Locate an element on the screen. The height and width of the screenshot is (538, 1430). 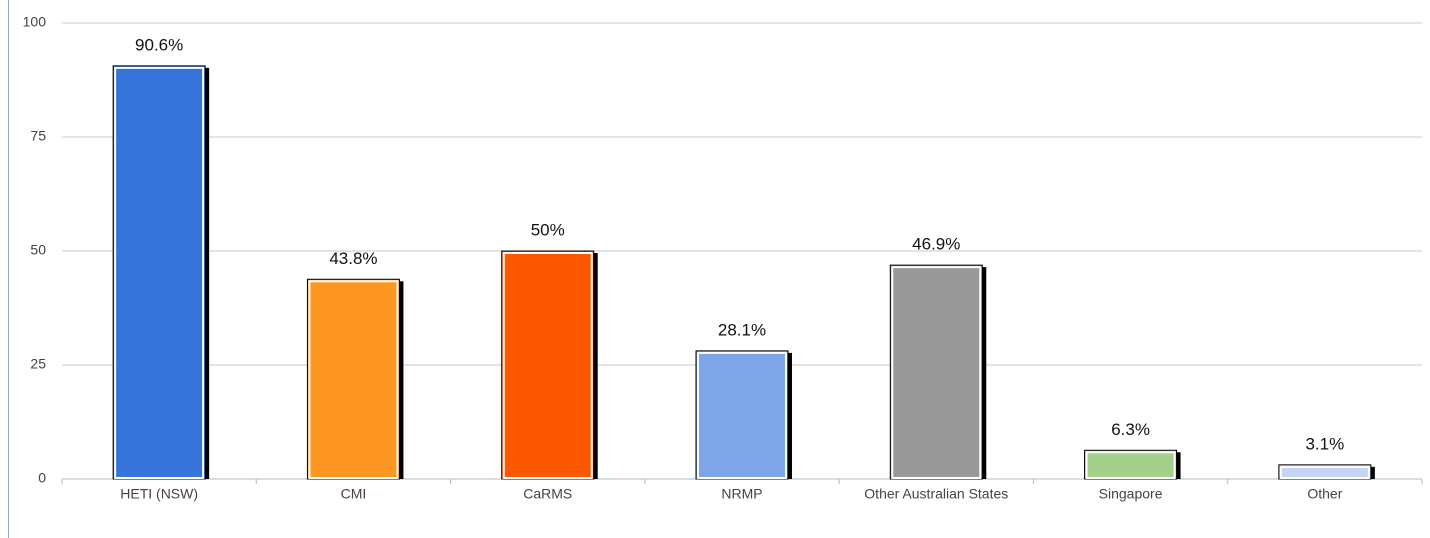
y-tick-label: 0 is located at coordinates (42, 478).